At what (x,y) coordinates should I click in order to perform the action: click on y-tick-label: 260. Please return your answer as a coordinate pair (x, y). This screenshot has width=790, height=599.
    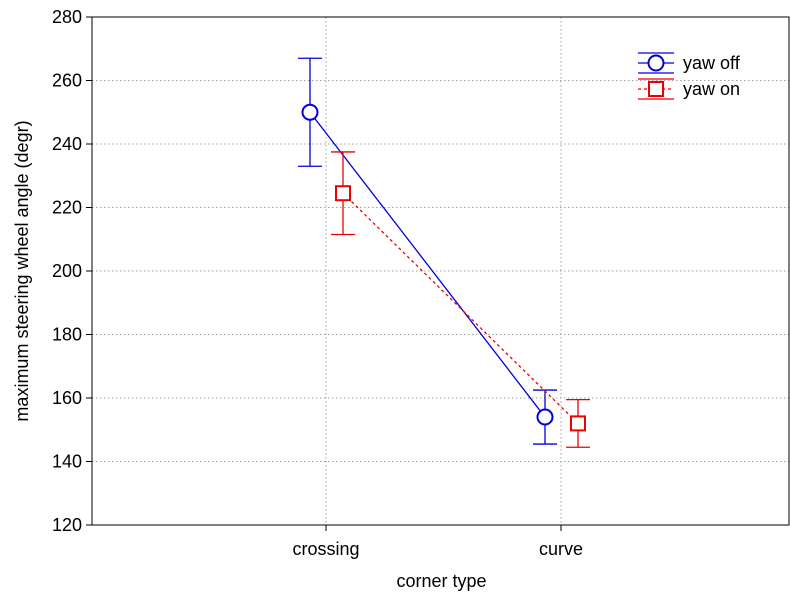
    Looking at the image, I should click on (67, 81).